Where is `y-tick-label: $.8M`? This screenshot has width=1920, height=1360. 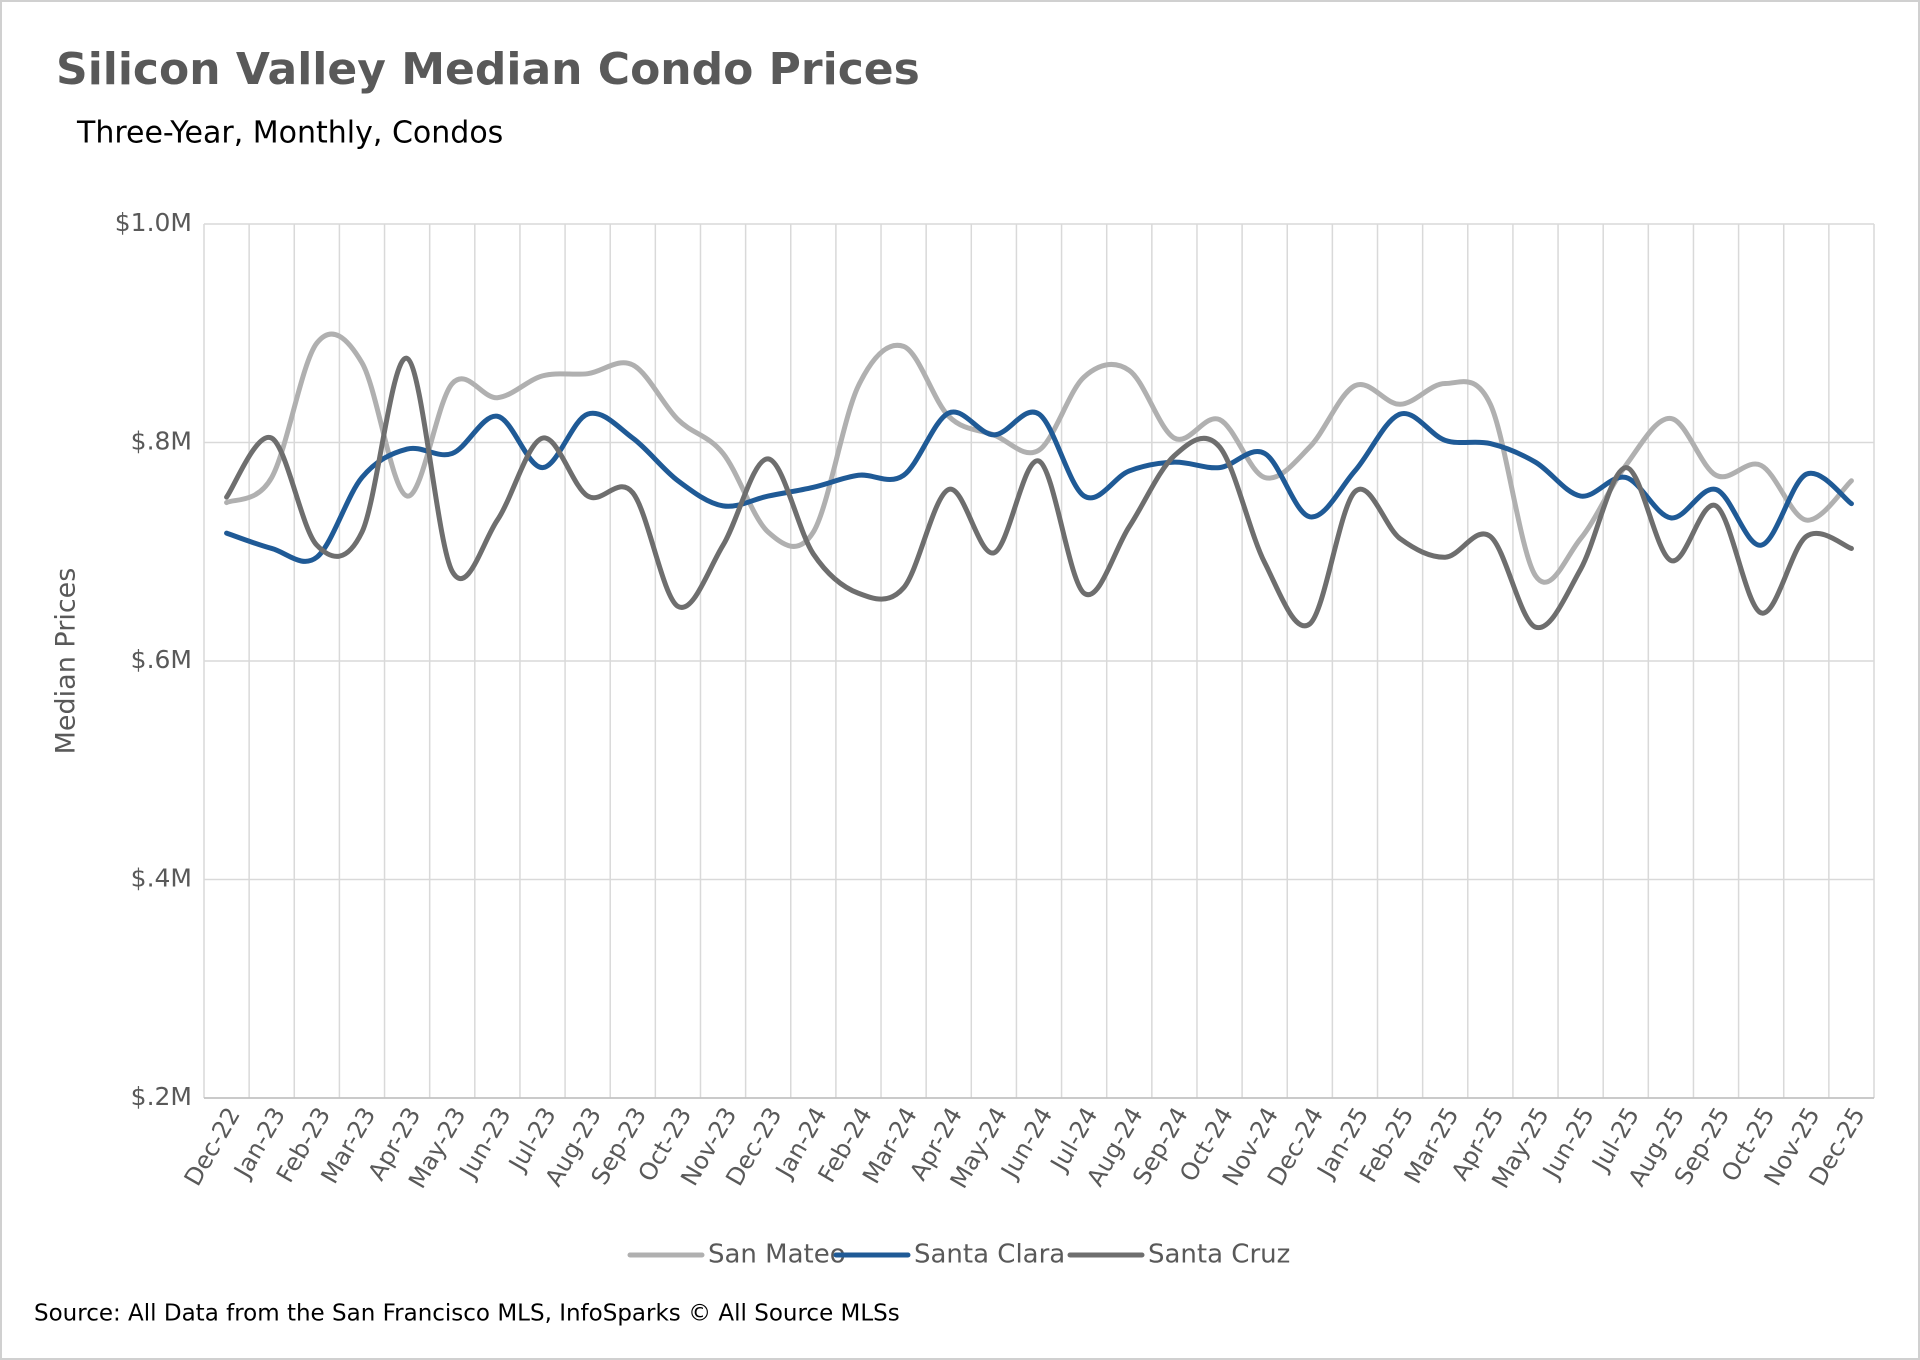
y-tick-label: $.8M is located at coordinates (161, 441).